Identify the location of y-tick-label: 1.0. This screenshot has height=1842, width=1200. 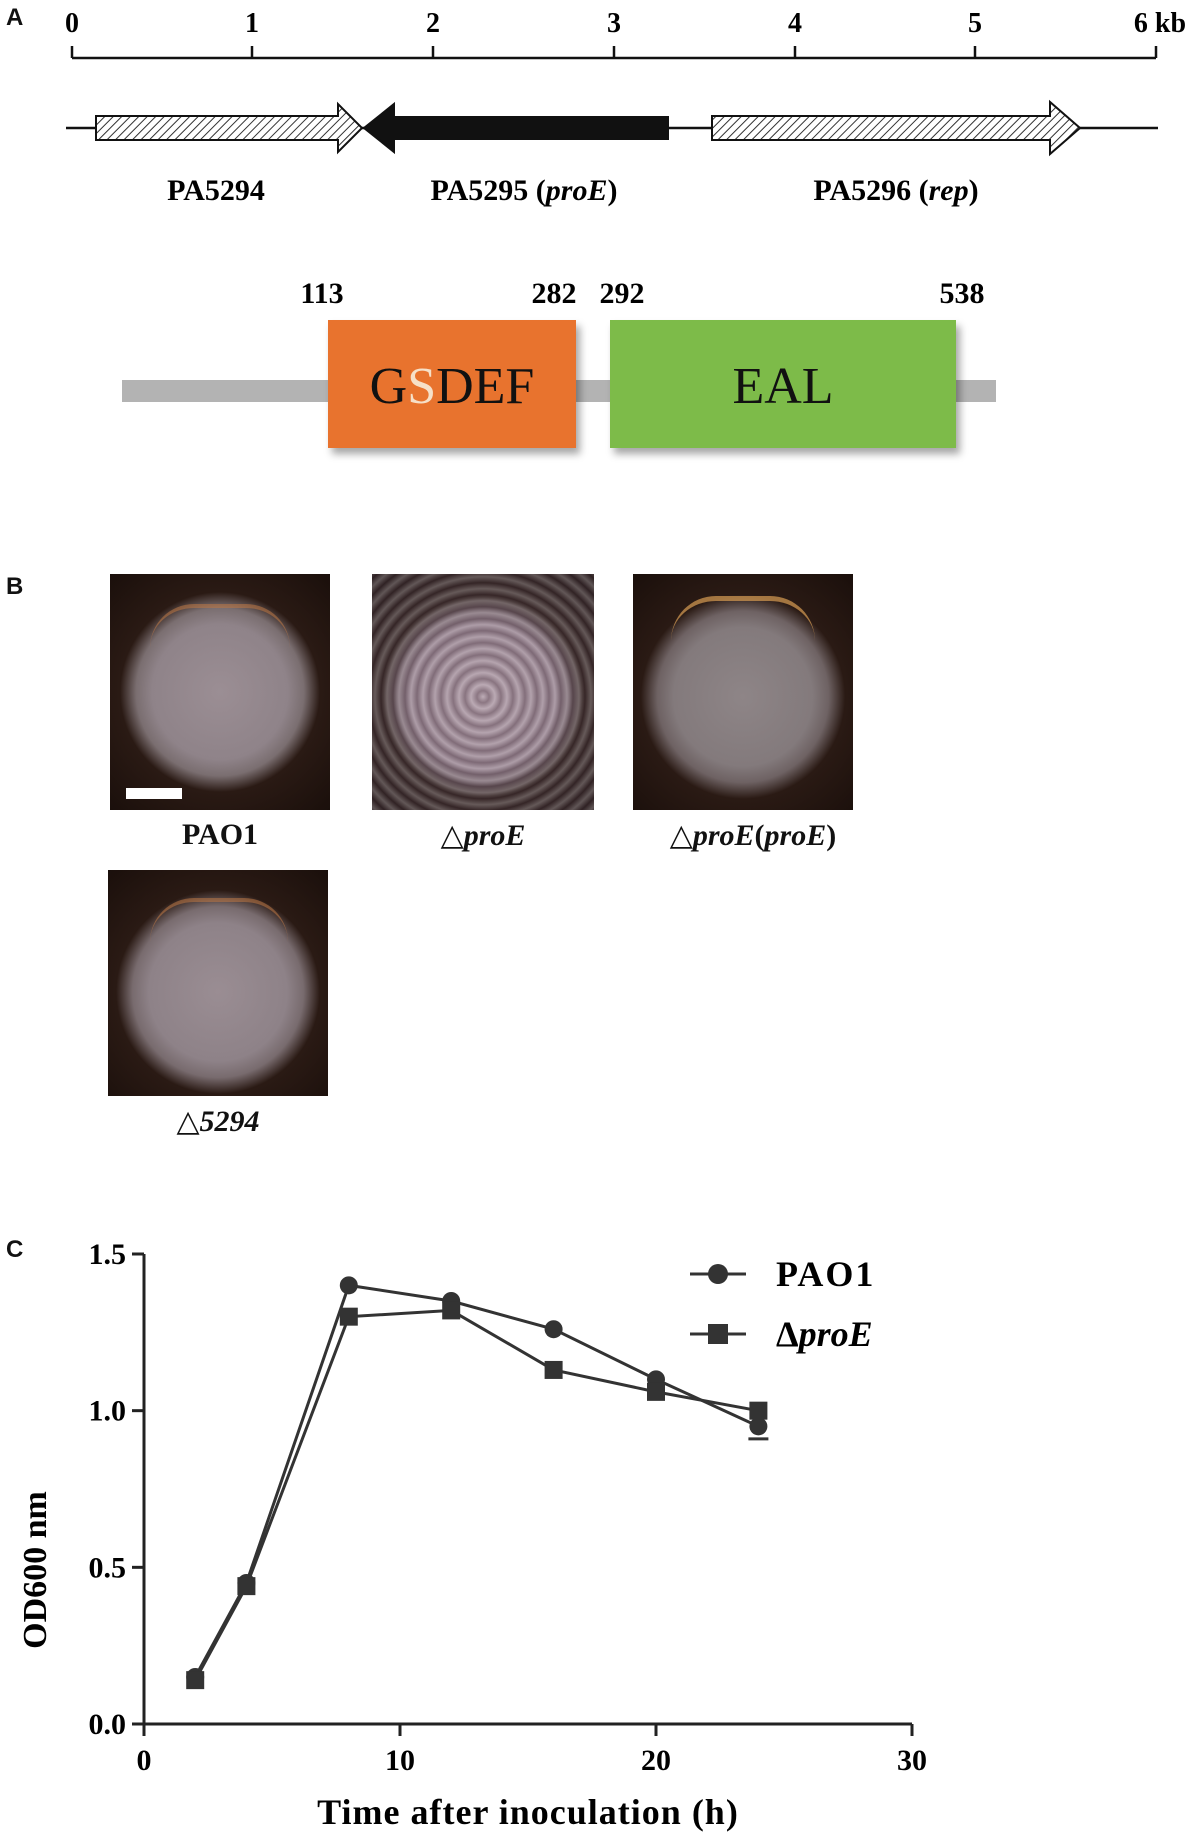
(108, 1411).